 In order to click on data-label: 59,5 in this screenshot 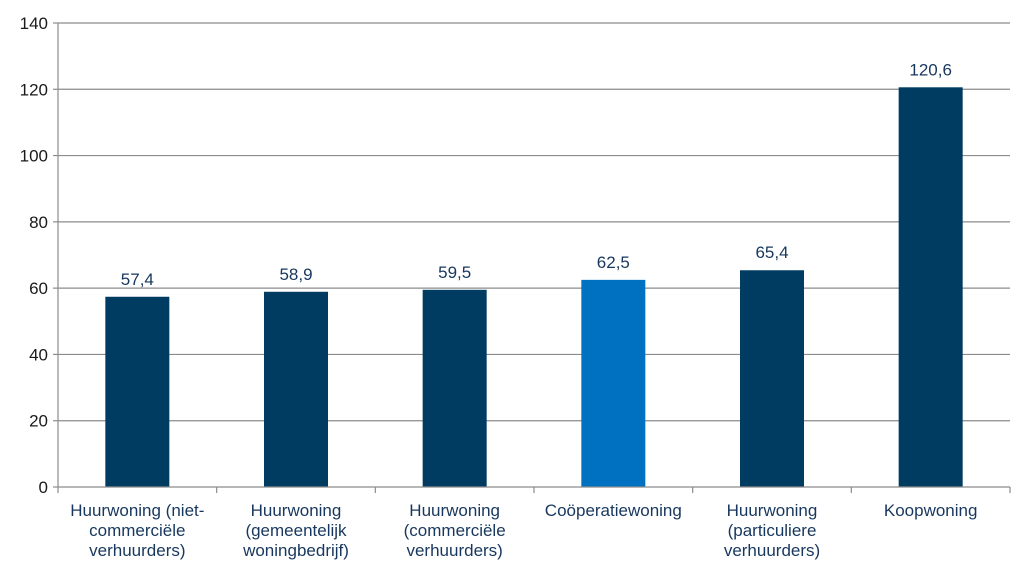, I will do `click(454, 272)`.